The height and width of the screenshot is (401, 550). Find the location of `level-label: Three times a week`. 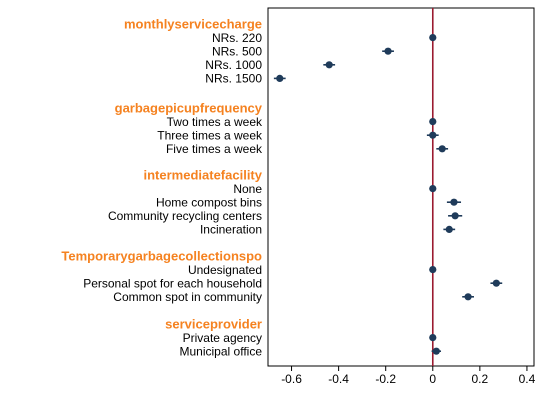

level-label: Three times a week is located at coordinates (210, 136).